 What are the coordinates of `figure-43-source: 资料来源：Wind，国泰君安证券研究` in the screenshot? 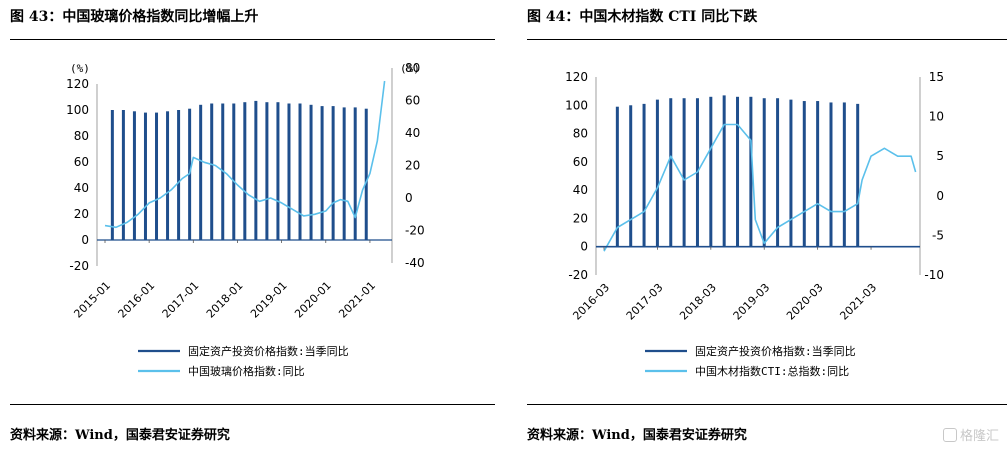 It's located at (120, 435).